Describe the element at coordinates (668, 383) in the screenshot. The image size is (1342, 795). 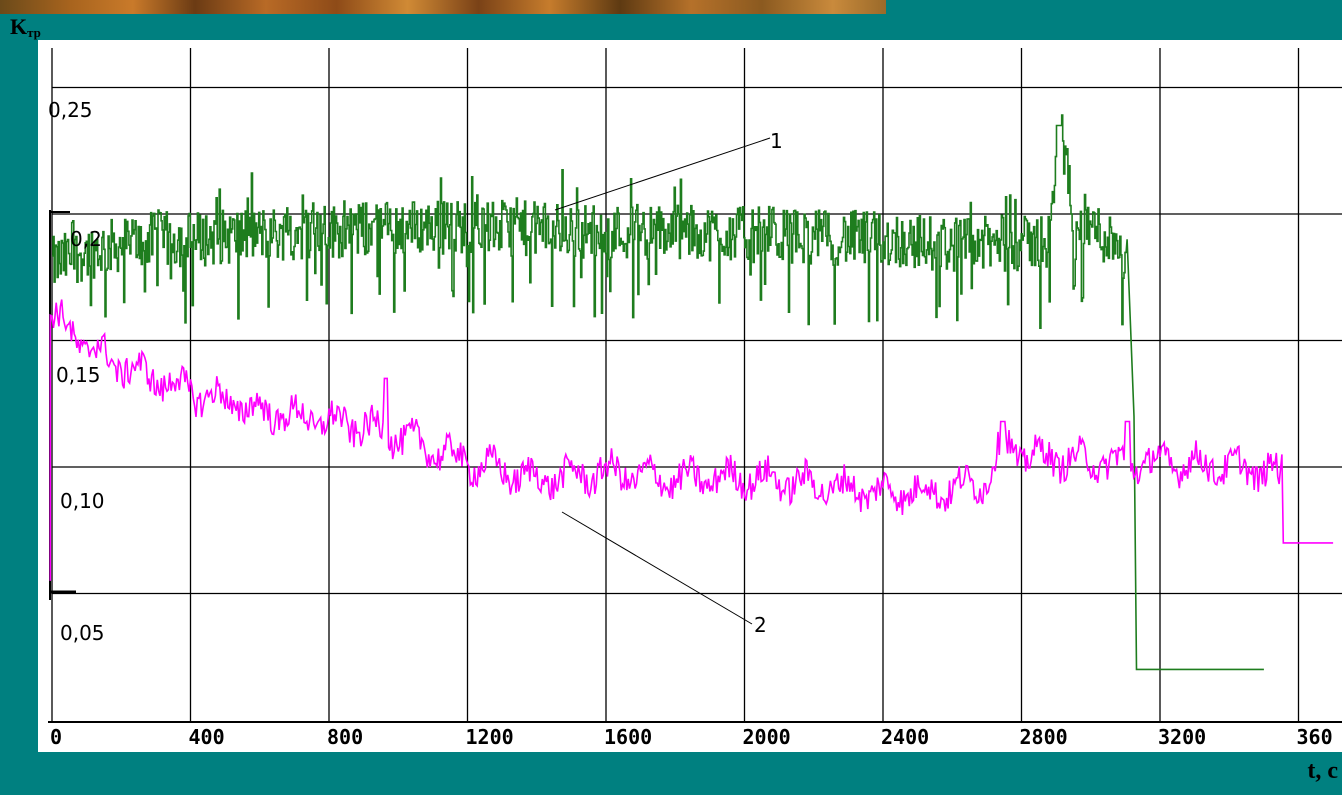
I see `annotations: 12` at that location.